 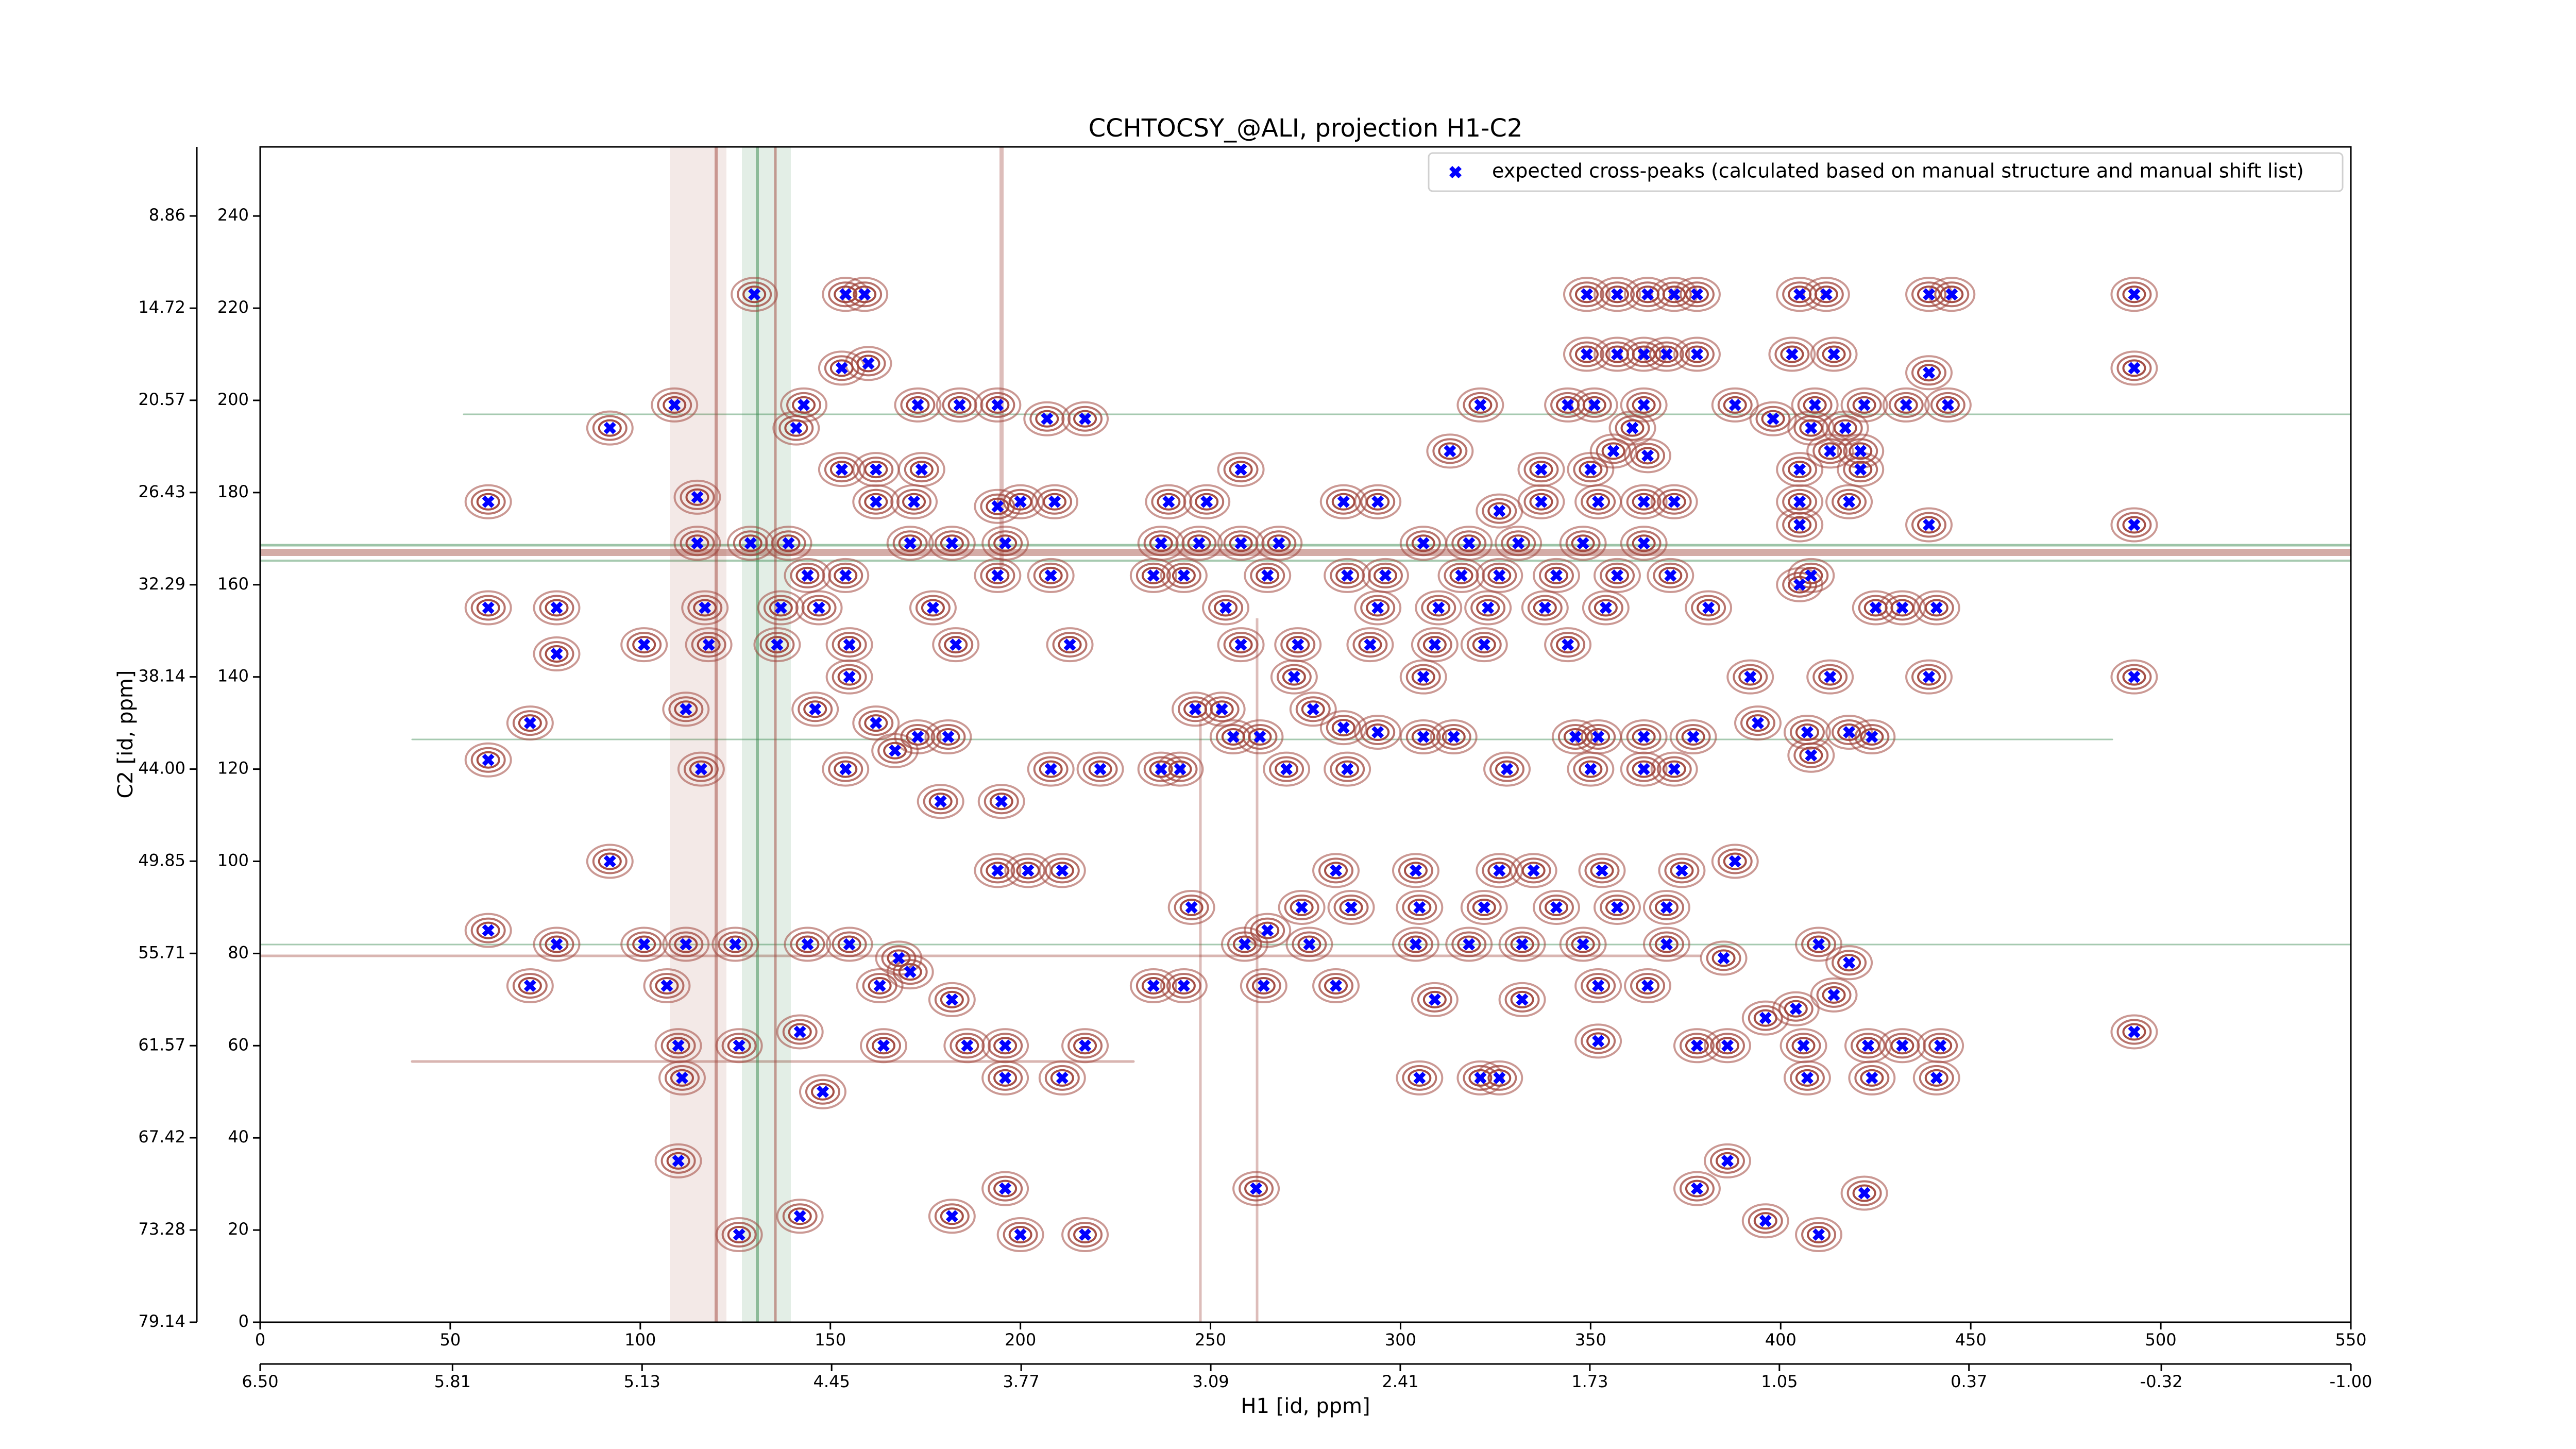 I want to click on y2-tick-label: 79.14, so click(x=161, y=1321).